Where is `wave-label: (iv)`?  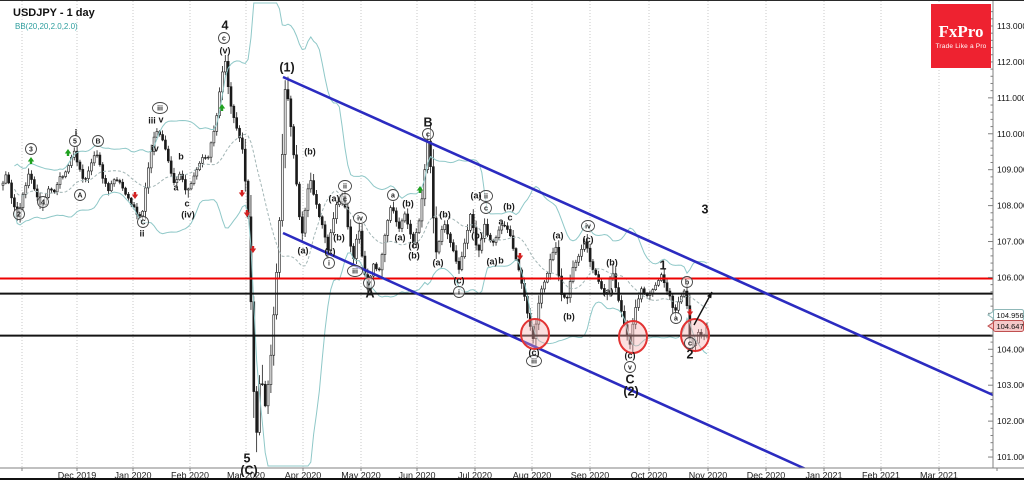
wave-label: (iv) is located at coordinates (188, 215).